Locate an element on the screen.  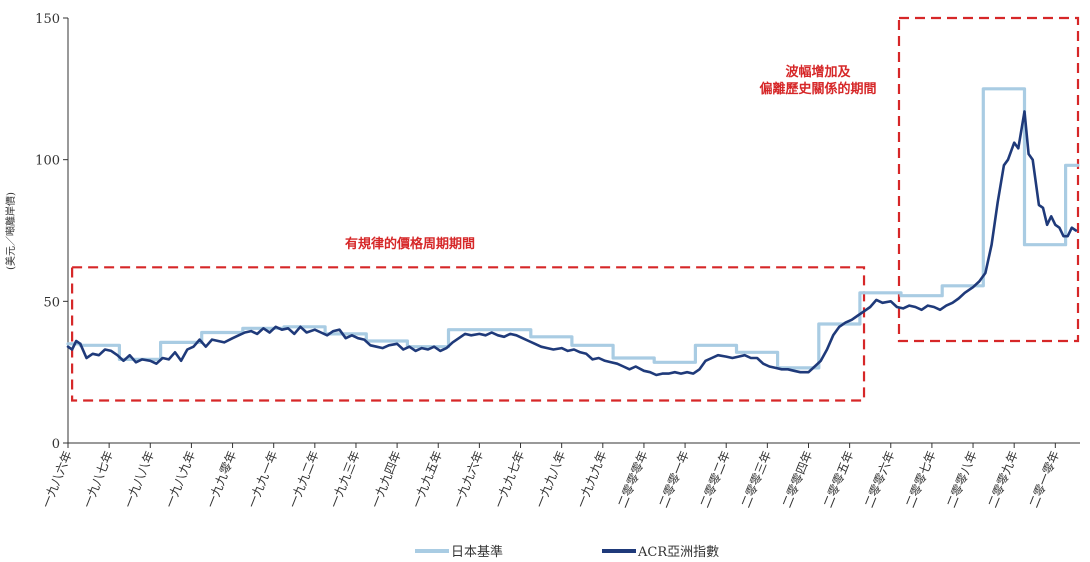
y-axis-label-text: (美元／噸離岸價) is located at coordinates (10, 231).